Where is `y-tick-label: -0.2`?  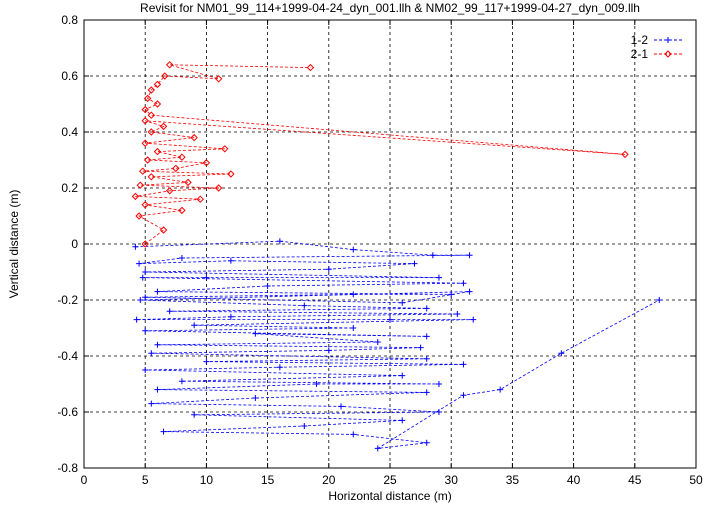
y-tick-label: -0.2 is located at coordinates (67, 300).